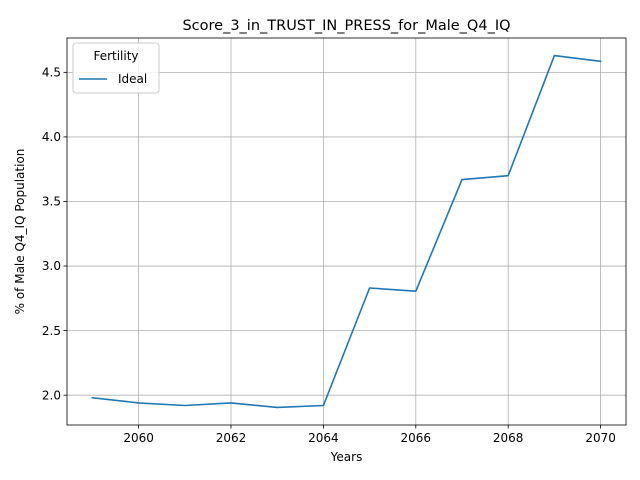 The height and width of the screenshot is (480, 640). Describe the element at coordinates (369, 435) in the screenshot. I see `x-axis: 2060 2062 2064 2066 2068 2070` at that location.